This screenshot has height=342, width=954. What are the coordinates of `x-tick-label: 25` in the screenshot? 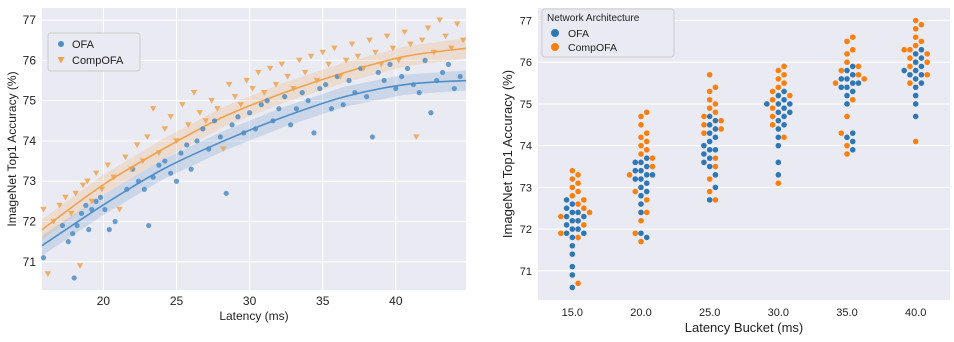 It's located at (177, 301).